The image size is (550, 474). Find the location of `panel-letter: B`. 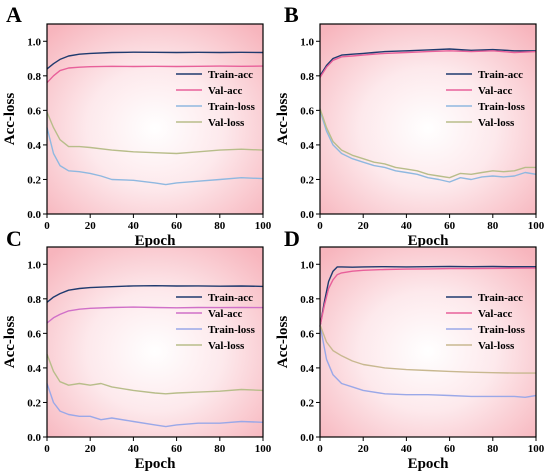

panel-letter: B is located at coordinates (291, 14).